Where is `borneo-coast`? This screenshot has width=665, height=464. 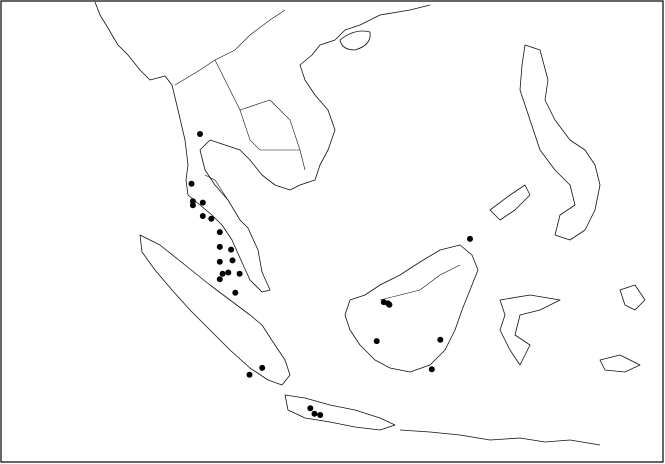
borneo-coast is located at coordinates (411, 308).